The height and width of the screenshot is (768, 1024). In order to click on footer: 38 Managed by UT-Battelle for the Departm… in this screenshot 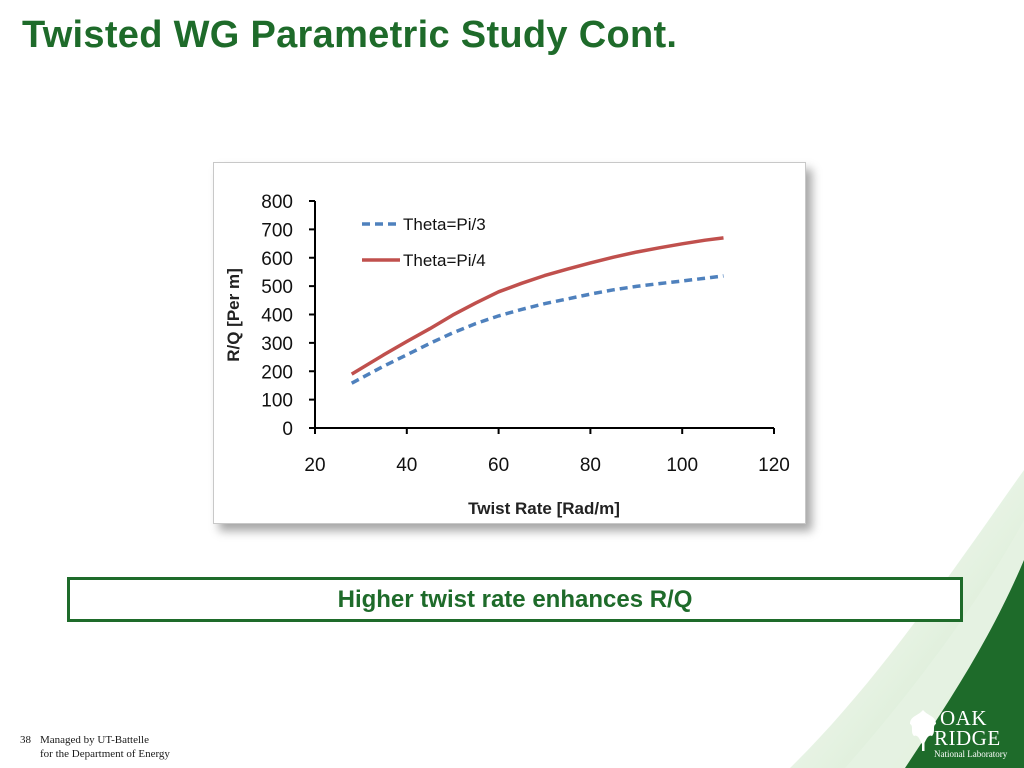, I will do `click(95, 747)`.